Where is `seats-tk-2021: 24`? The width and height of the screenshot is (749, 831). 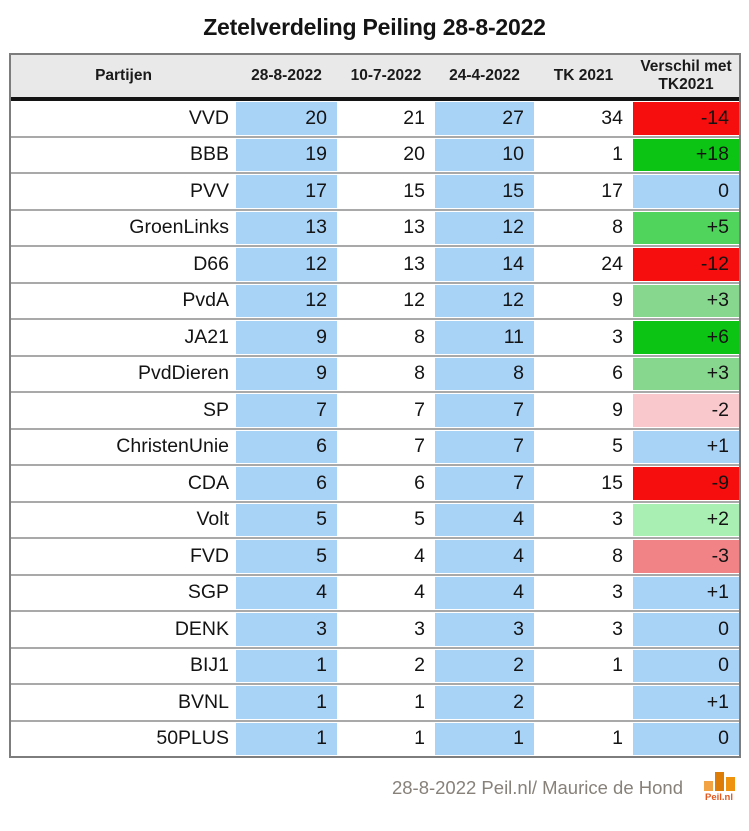 seats-tk-2021: 24 is located at coordinates (583, 264).